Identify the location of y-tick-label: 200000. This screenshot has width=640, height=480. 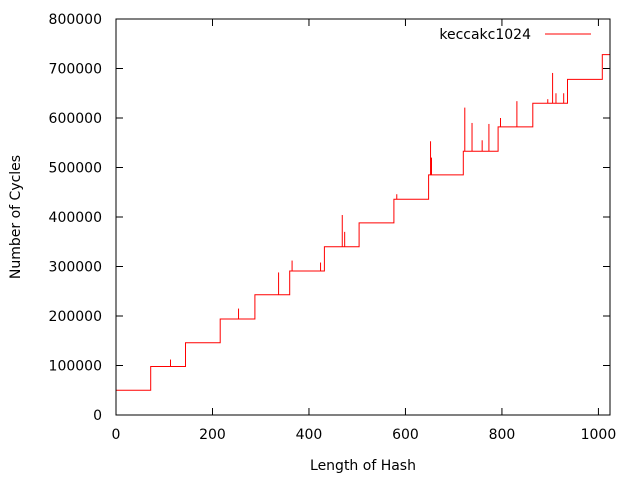
(75, 317).